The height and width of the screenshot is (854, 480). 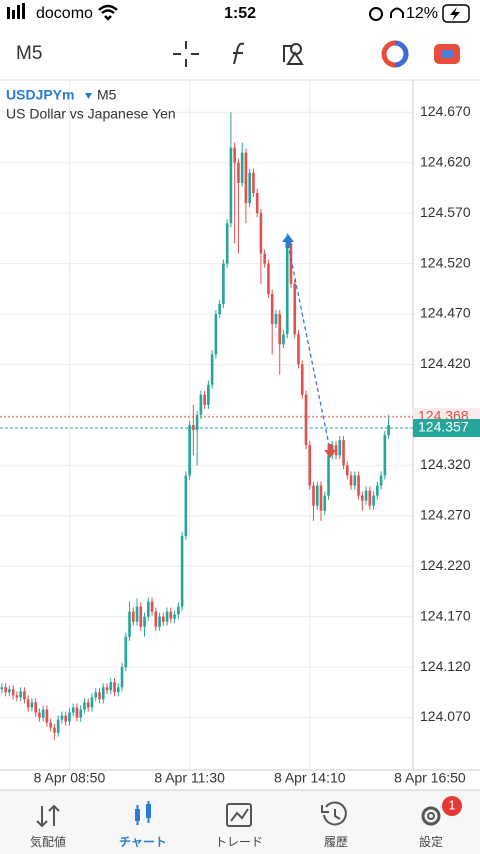 I want to click on nav-item: 設定, so click(x=431, y=841).